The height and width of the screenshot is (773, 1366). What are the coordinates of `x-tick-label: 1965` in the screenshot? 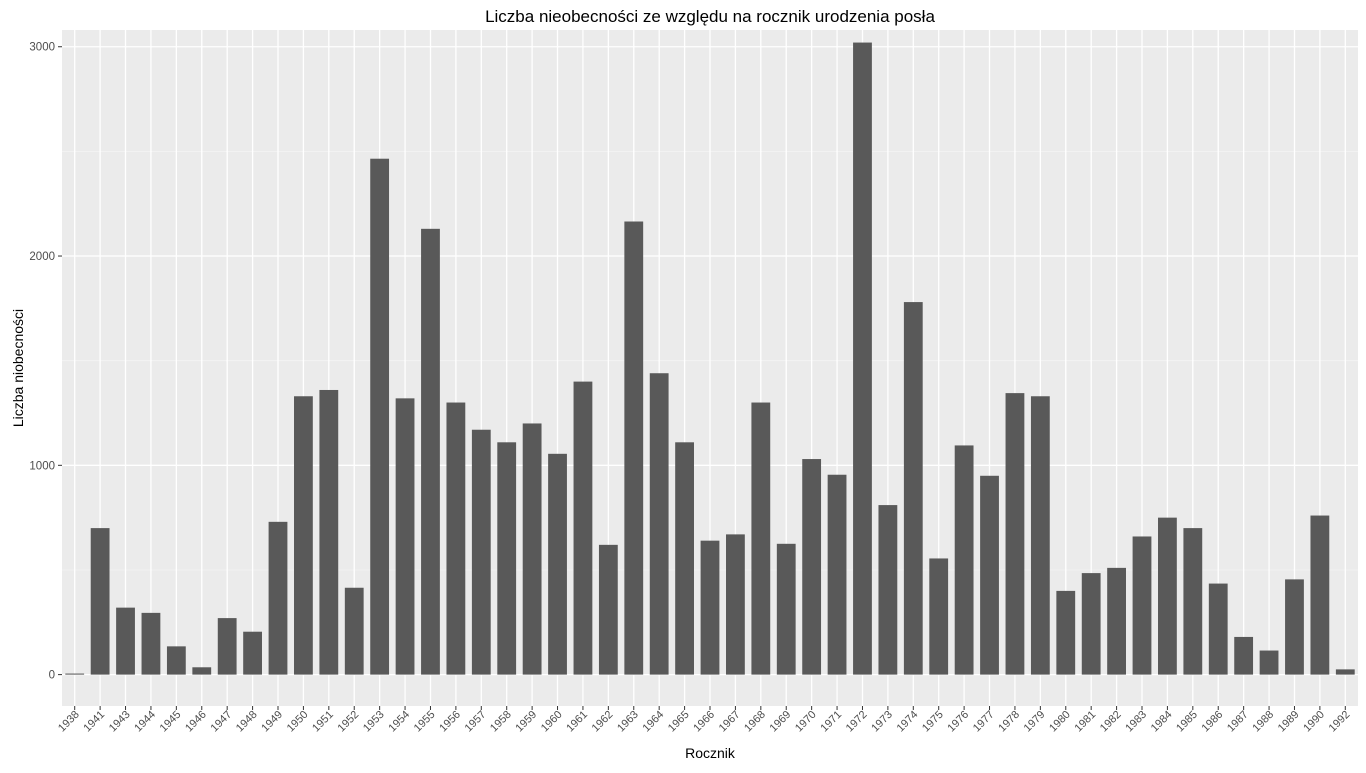 It's located at (679, 722).